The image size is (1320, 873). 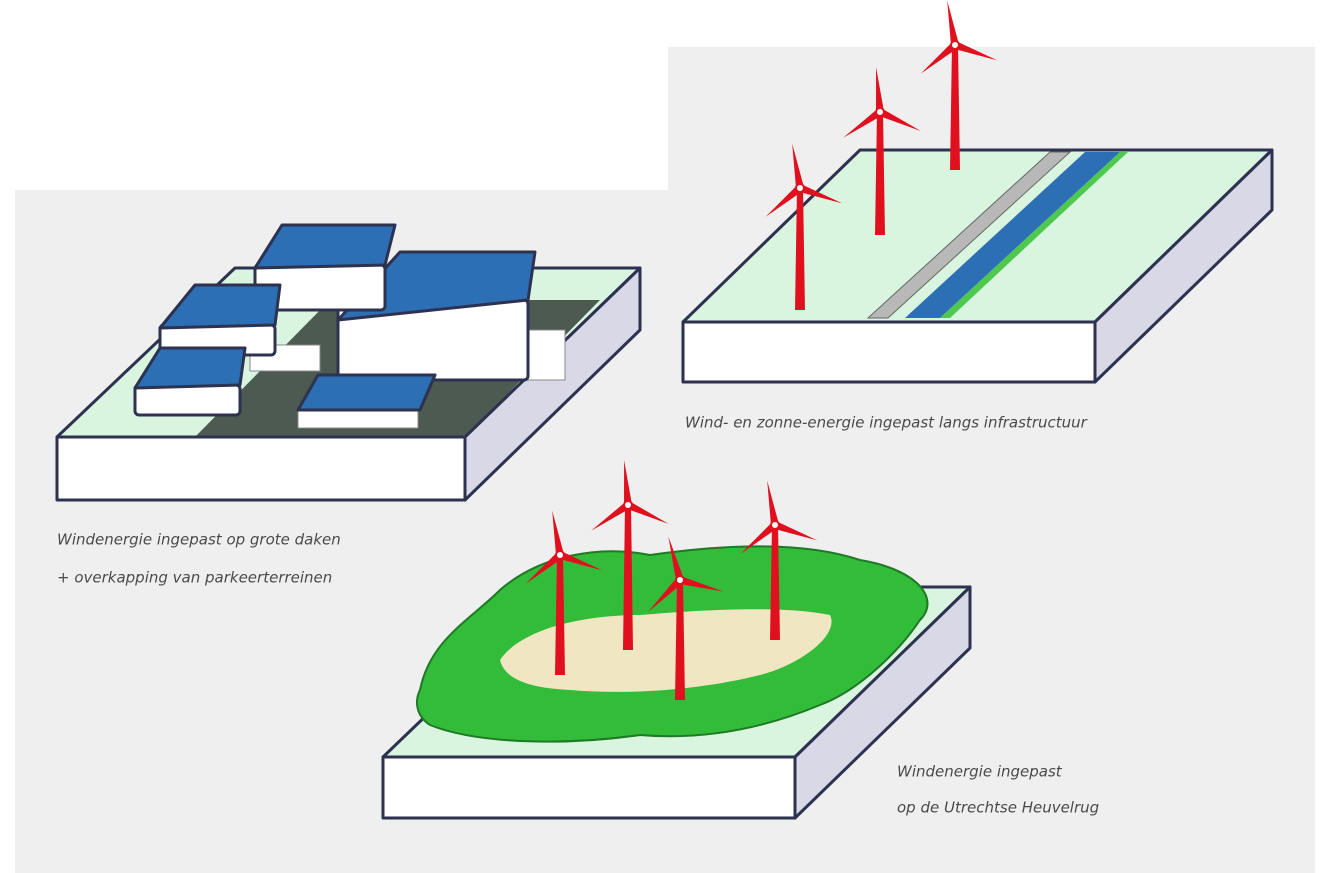 What do you see at coordinates (980, 772) in the screenshot?
I see `caption: Windenergie ingepast` at bounding box center [980, 772].